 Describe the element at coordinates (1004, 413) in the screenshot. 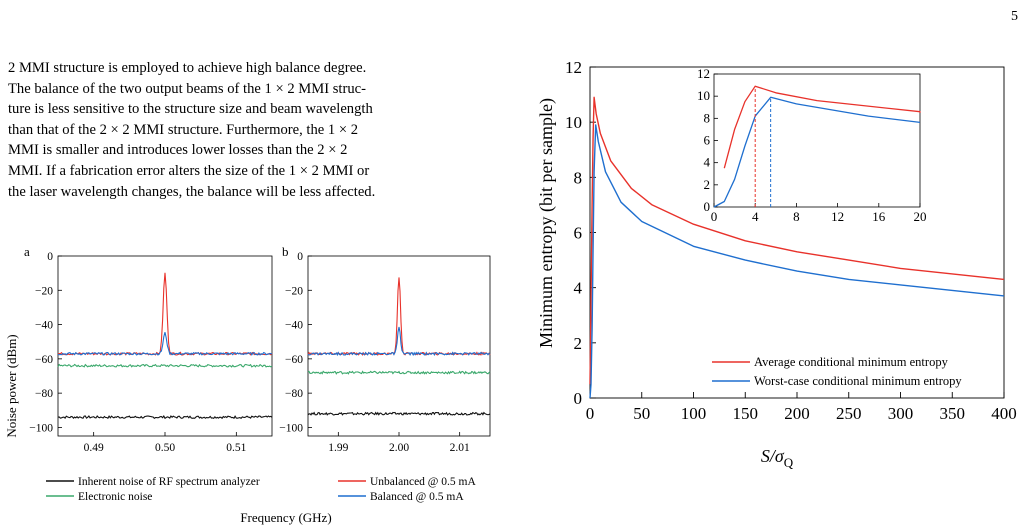

I see `x-tick-label: 400` at that location.